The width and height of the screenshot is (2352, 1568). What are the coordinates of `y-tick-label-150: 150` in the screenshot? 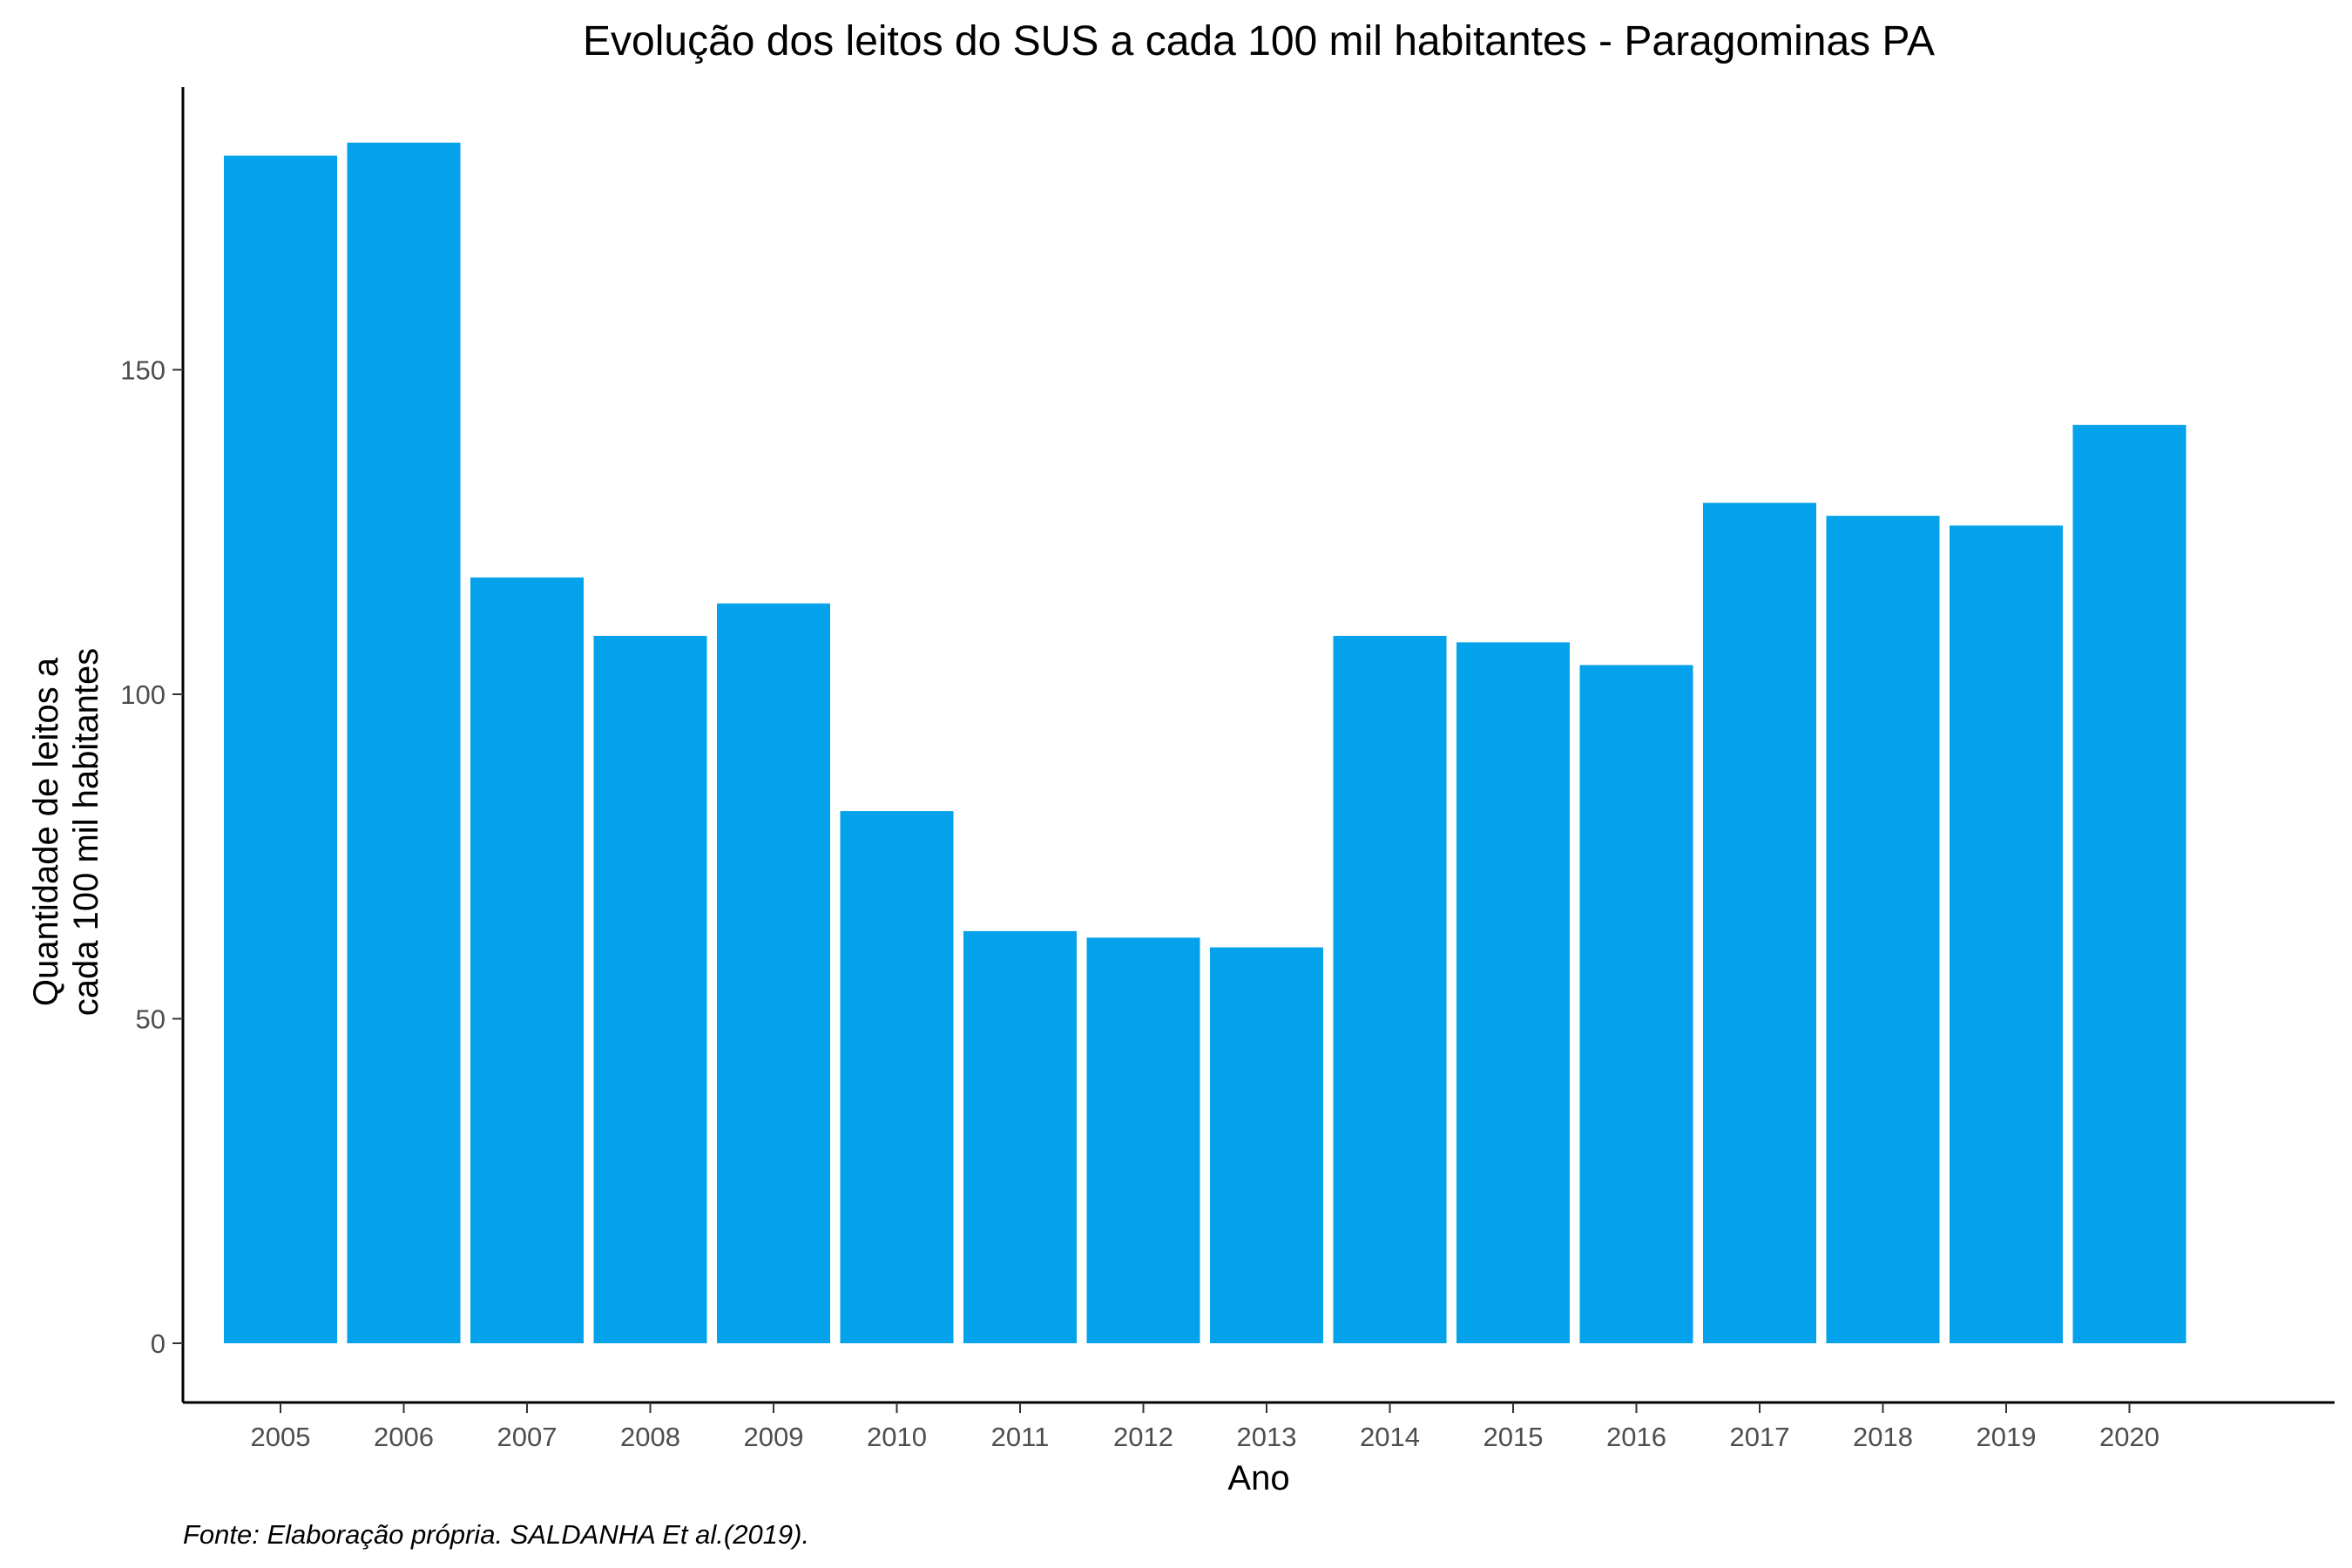 It's located at (143, 370).